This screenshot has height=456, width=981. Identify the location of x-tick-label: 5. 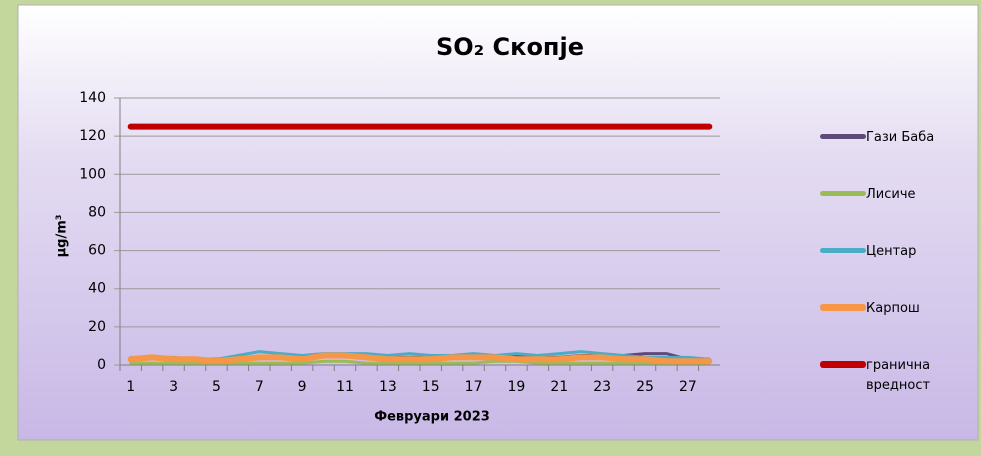
(216, 387).